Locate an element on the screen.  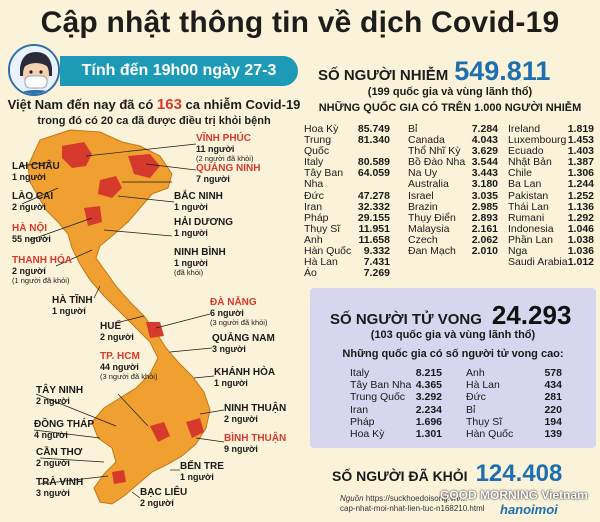
country-name: Thụy Điển is located at coordinates (432, 217).